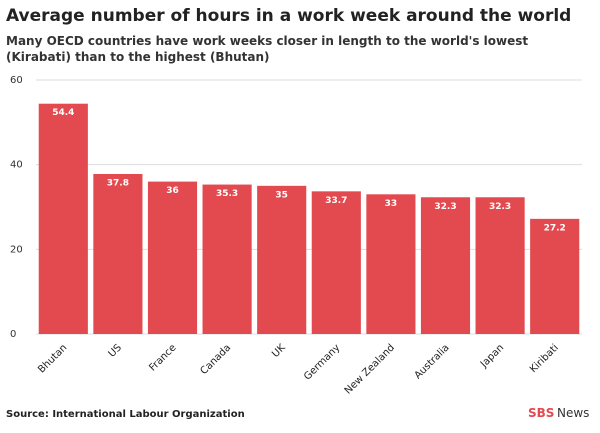  Describe the element at coordinates (16, 80) in the screenshot. I see `y-tick-label: 60` at that location.